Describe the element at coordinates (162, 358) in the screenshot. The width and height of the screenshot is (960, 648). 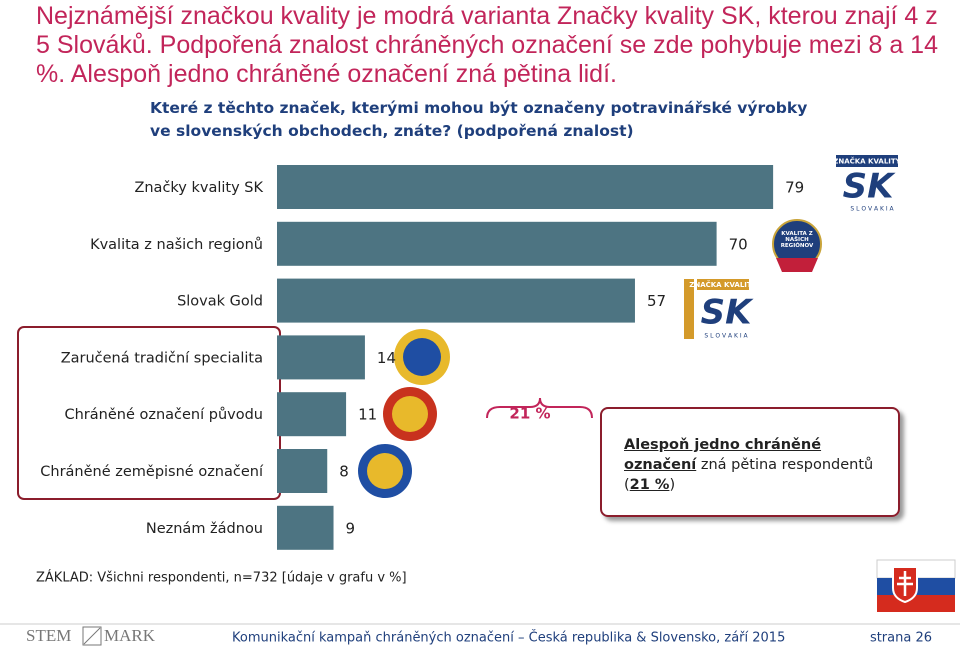
I see `category-label: Zaručená tradiční specialita` at that location.